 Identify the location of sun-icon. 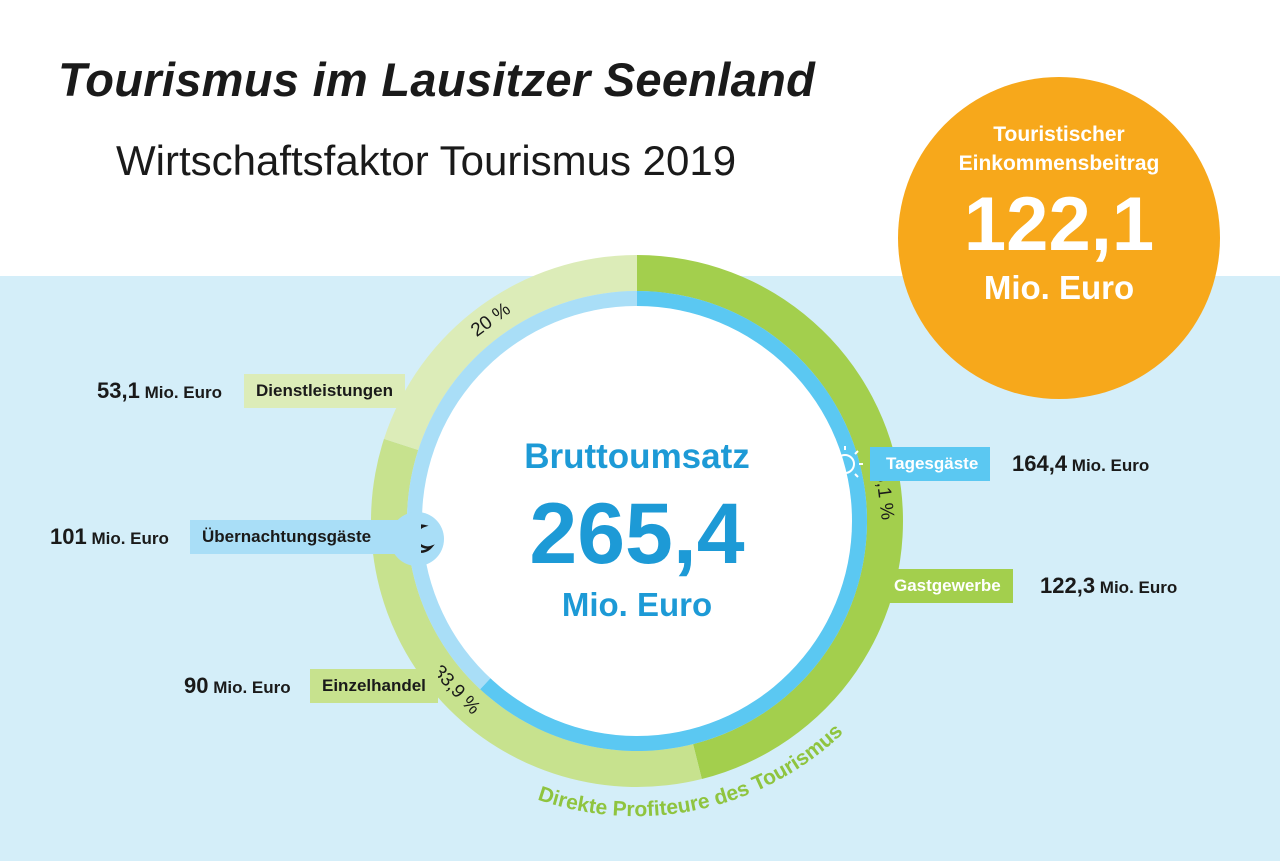
(845, 464).